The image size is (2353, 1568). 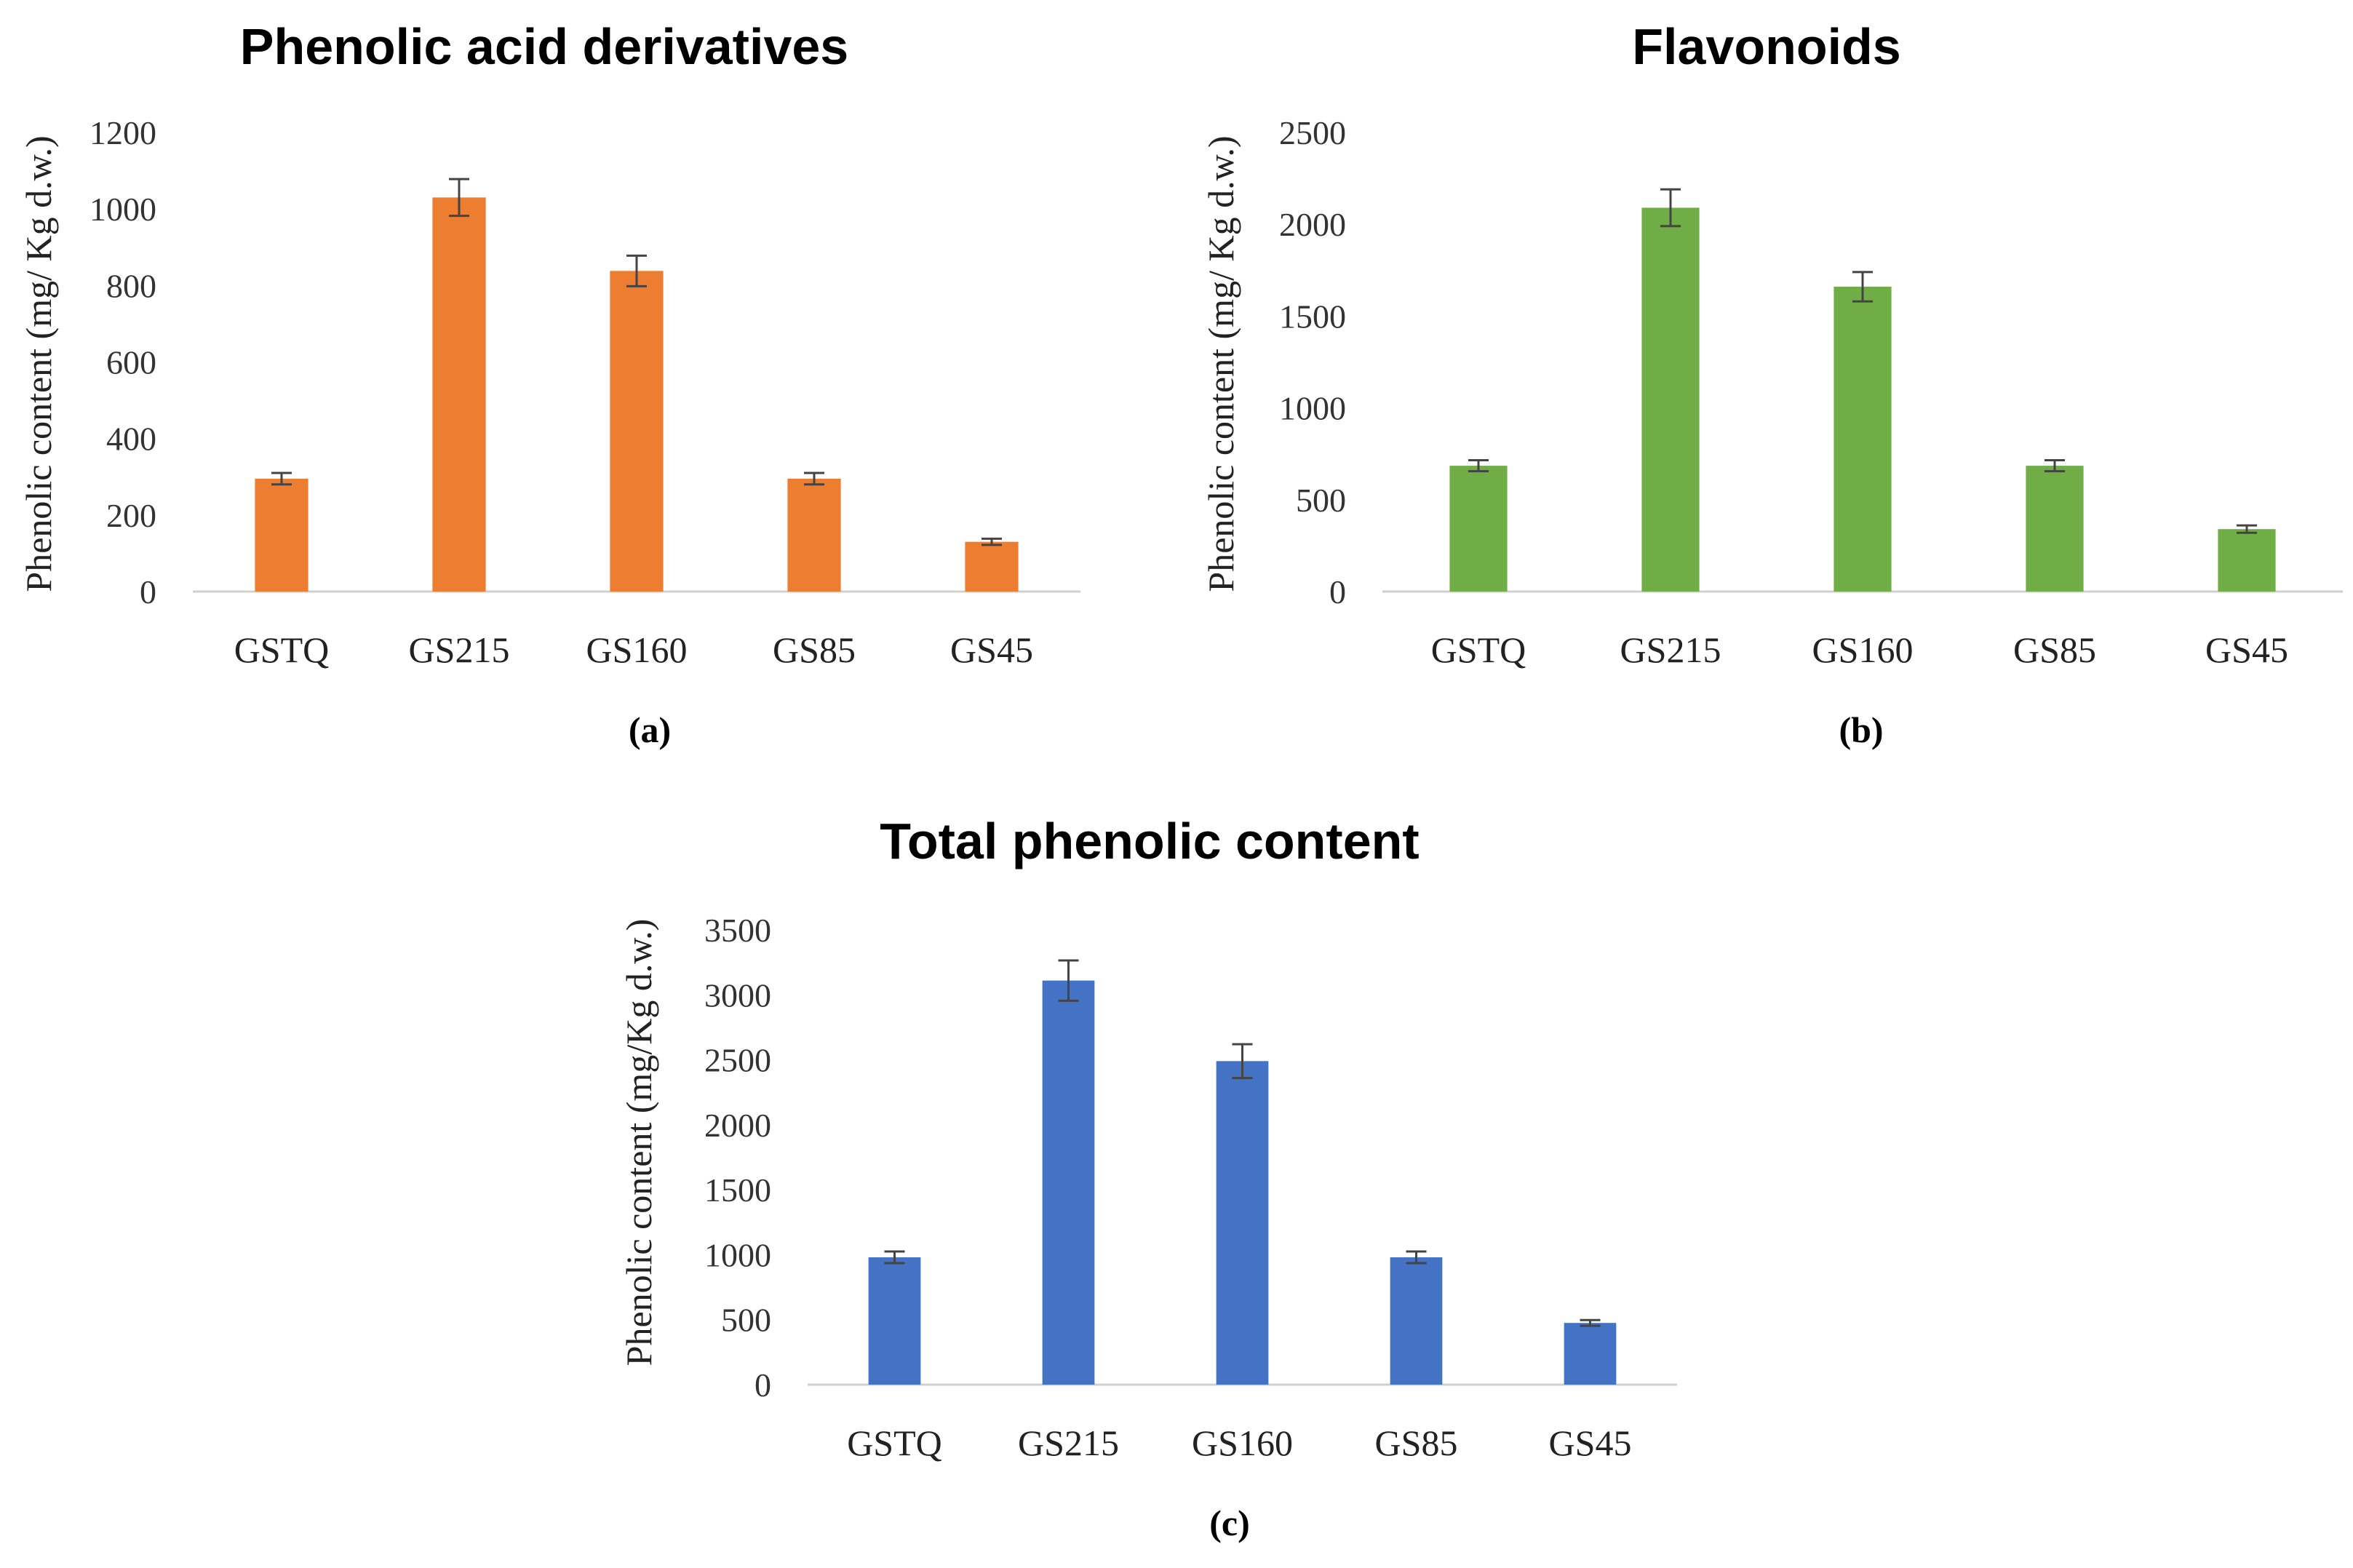 I want to click on panel-caption: (c), so click(x=1229, y=1523).